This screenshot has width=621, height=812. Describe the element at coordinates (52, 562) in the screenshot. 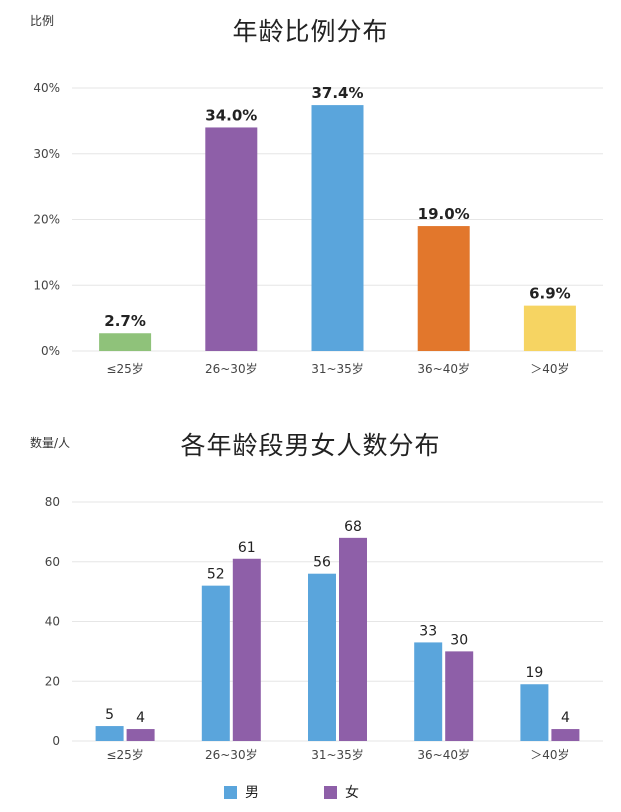

I see `y-tick-label: 60` at that location.